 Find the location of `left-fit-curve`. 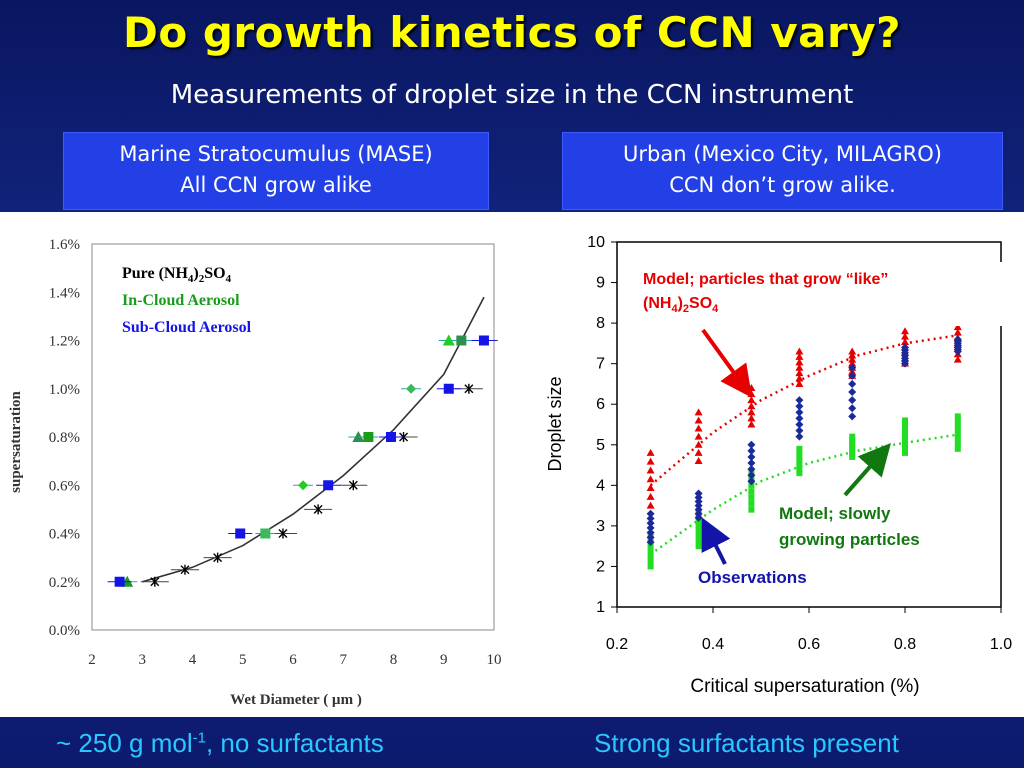

left-fit-curve is located at coordinates (313, 439).